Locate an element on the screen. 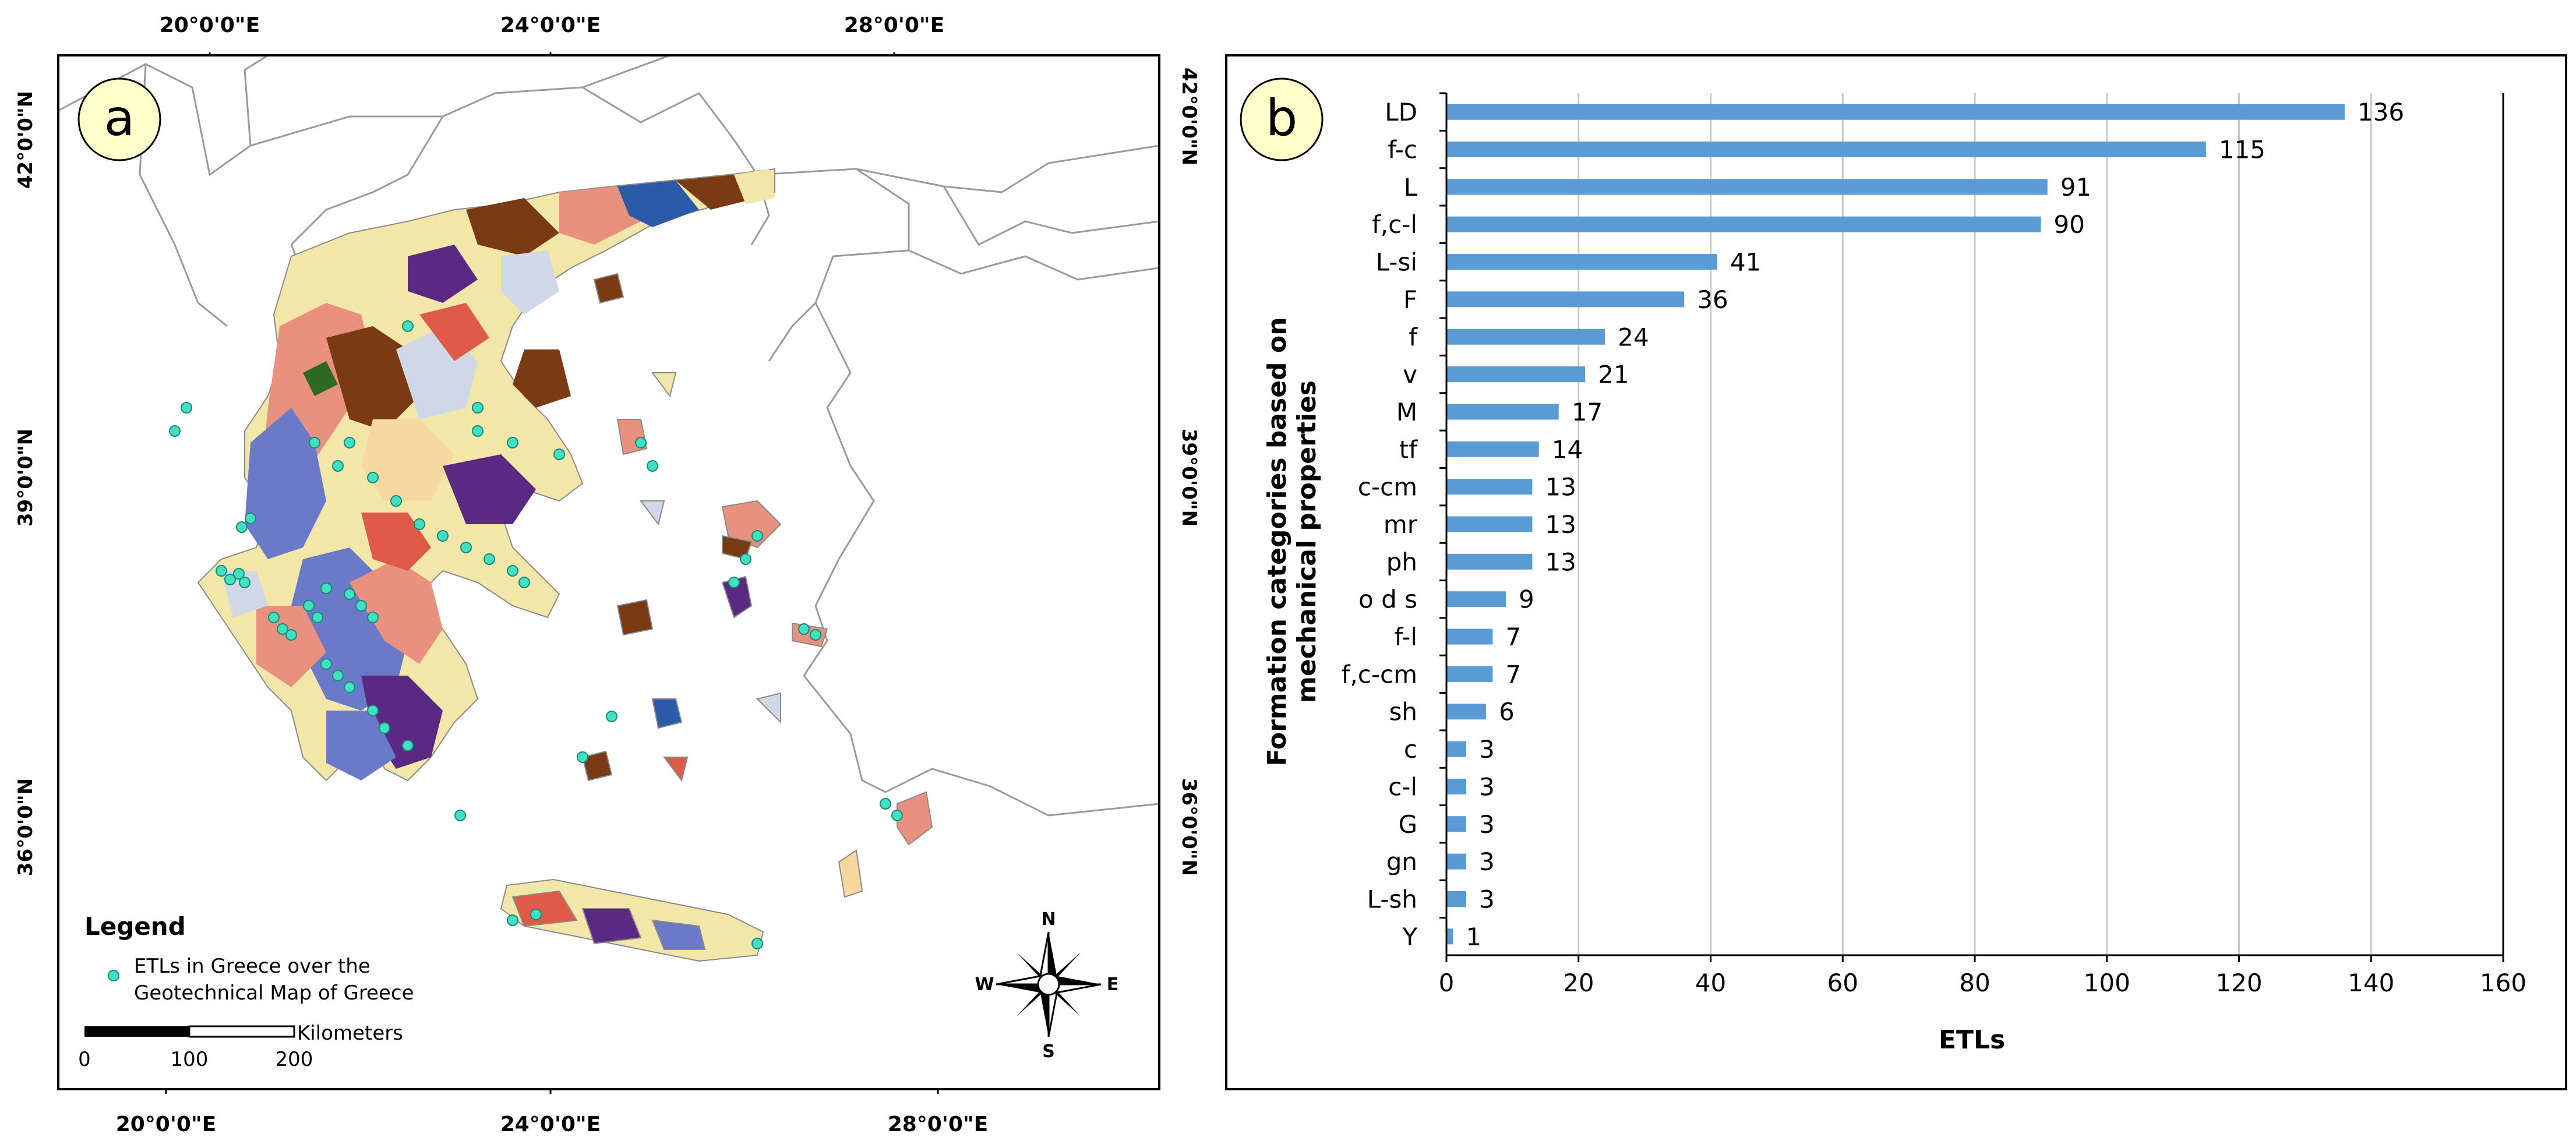 The image size is (2576, 1148). y-category-label: v is located at coordinates (1410, 375).